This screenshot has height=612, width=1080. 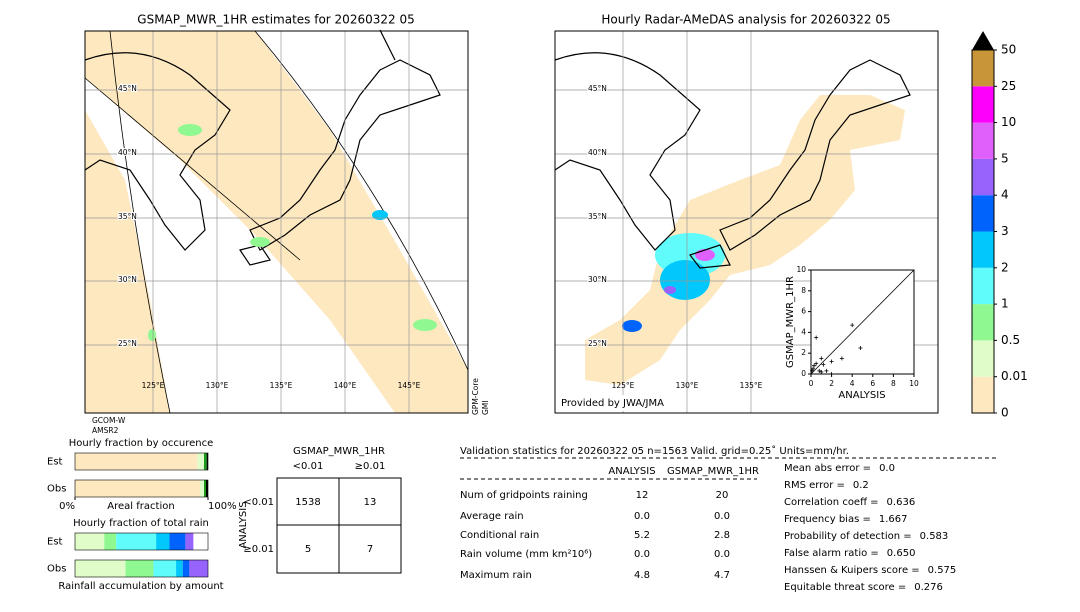 What do you see at coordinates (631, 471) in the screenshot?
I see `column-header: ANALYSIS` at bounding box center [631, 471].